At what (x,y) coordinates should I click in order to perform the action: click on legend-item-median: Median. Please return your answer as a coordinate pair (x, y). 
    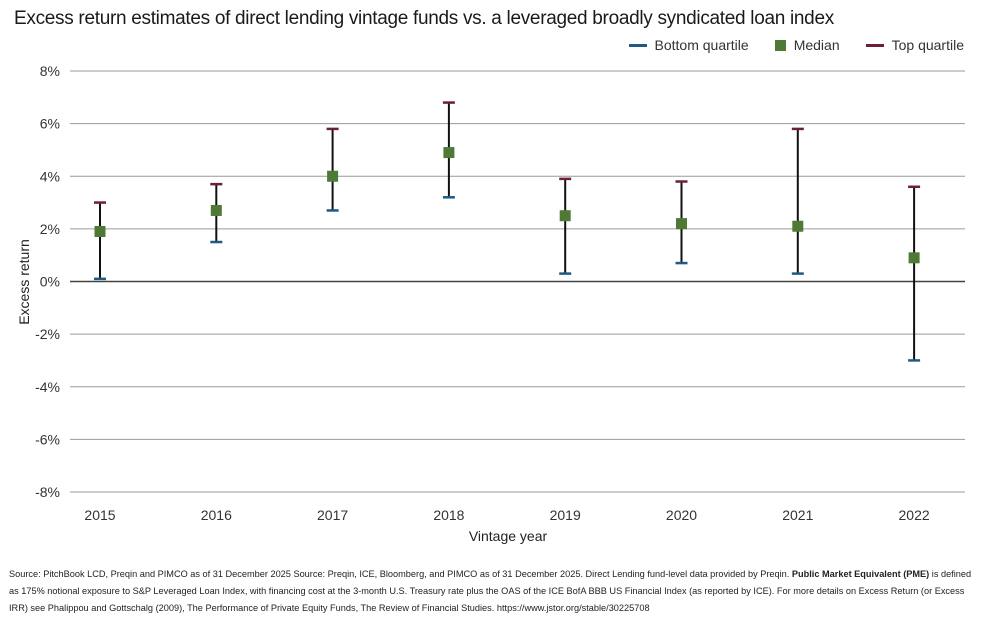
    Looking at the image, I should click on (807, 45).